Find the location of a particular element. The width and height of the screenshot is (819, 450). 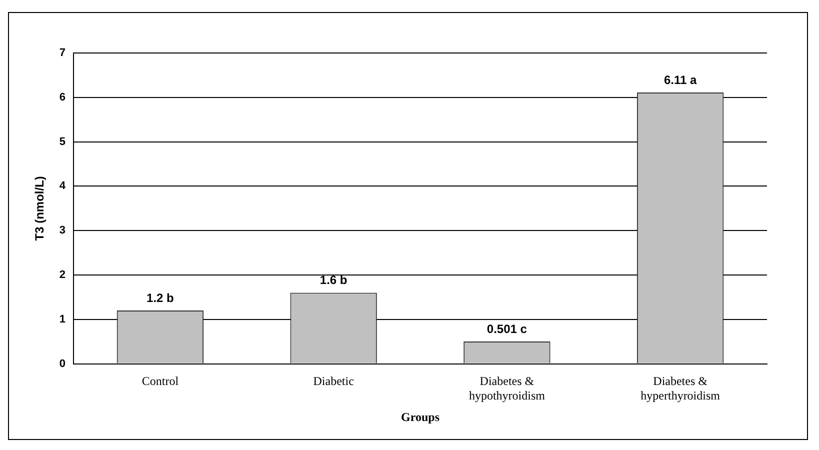

x-tick-label: Control is located at coordinates (161, 381).